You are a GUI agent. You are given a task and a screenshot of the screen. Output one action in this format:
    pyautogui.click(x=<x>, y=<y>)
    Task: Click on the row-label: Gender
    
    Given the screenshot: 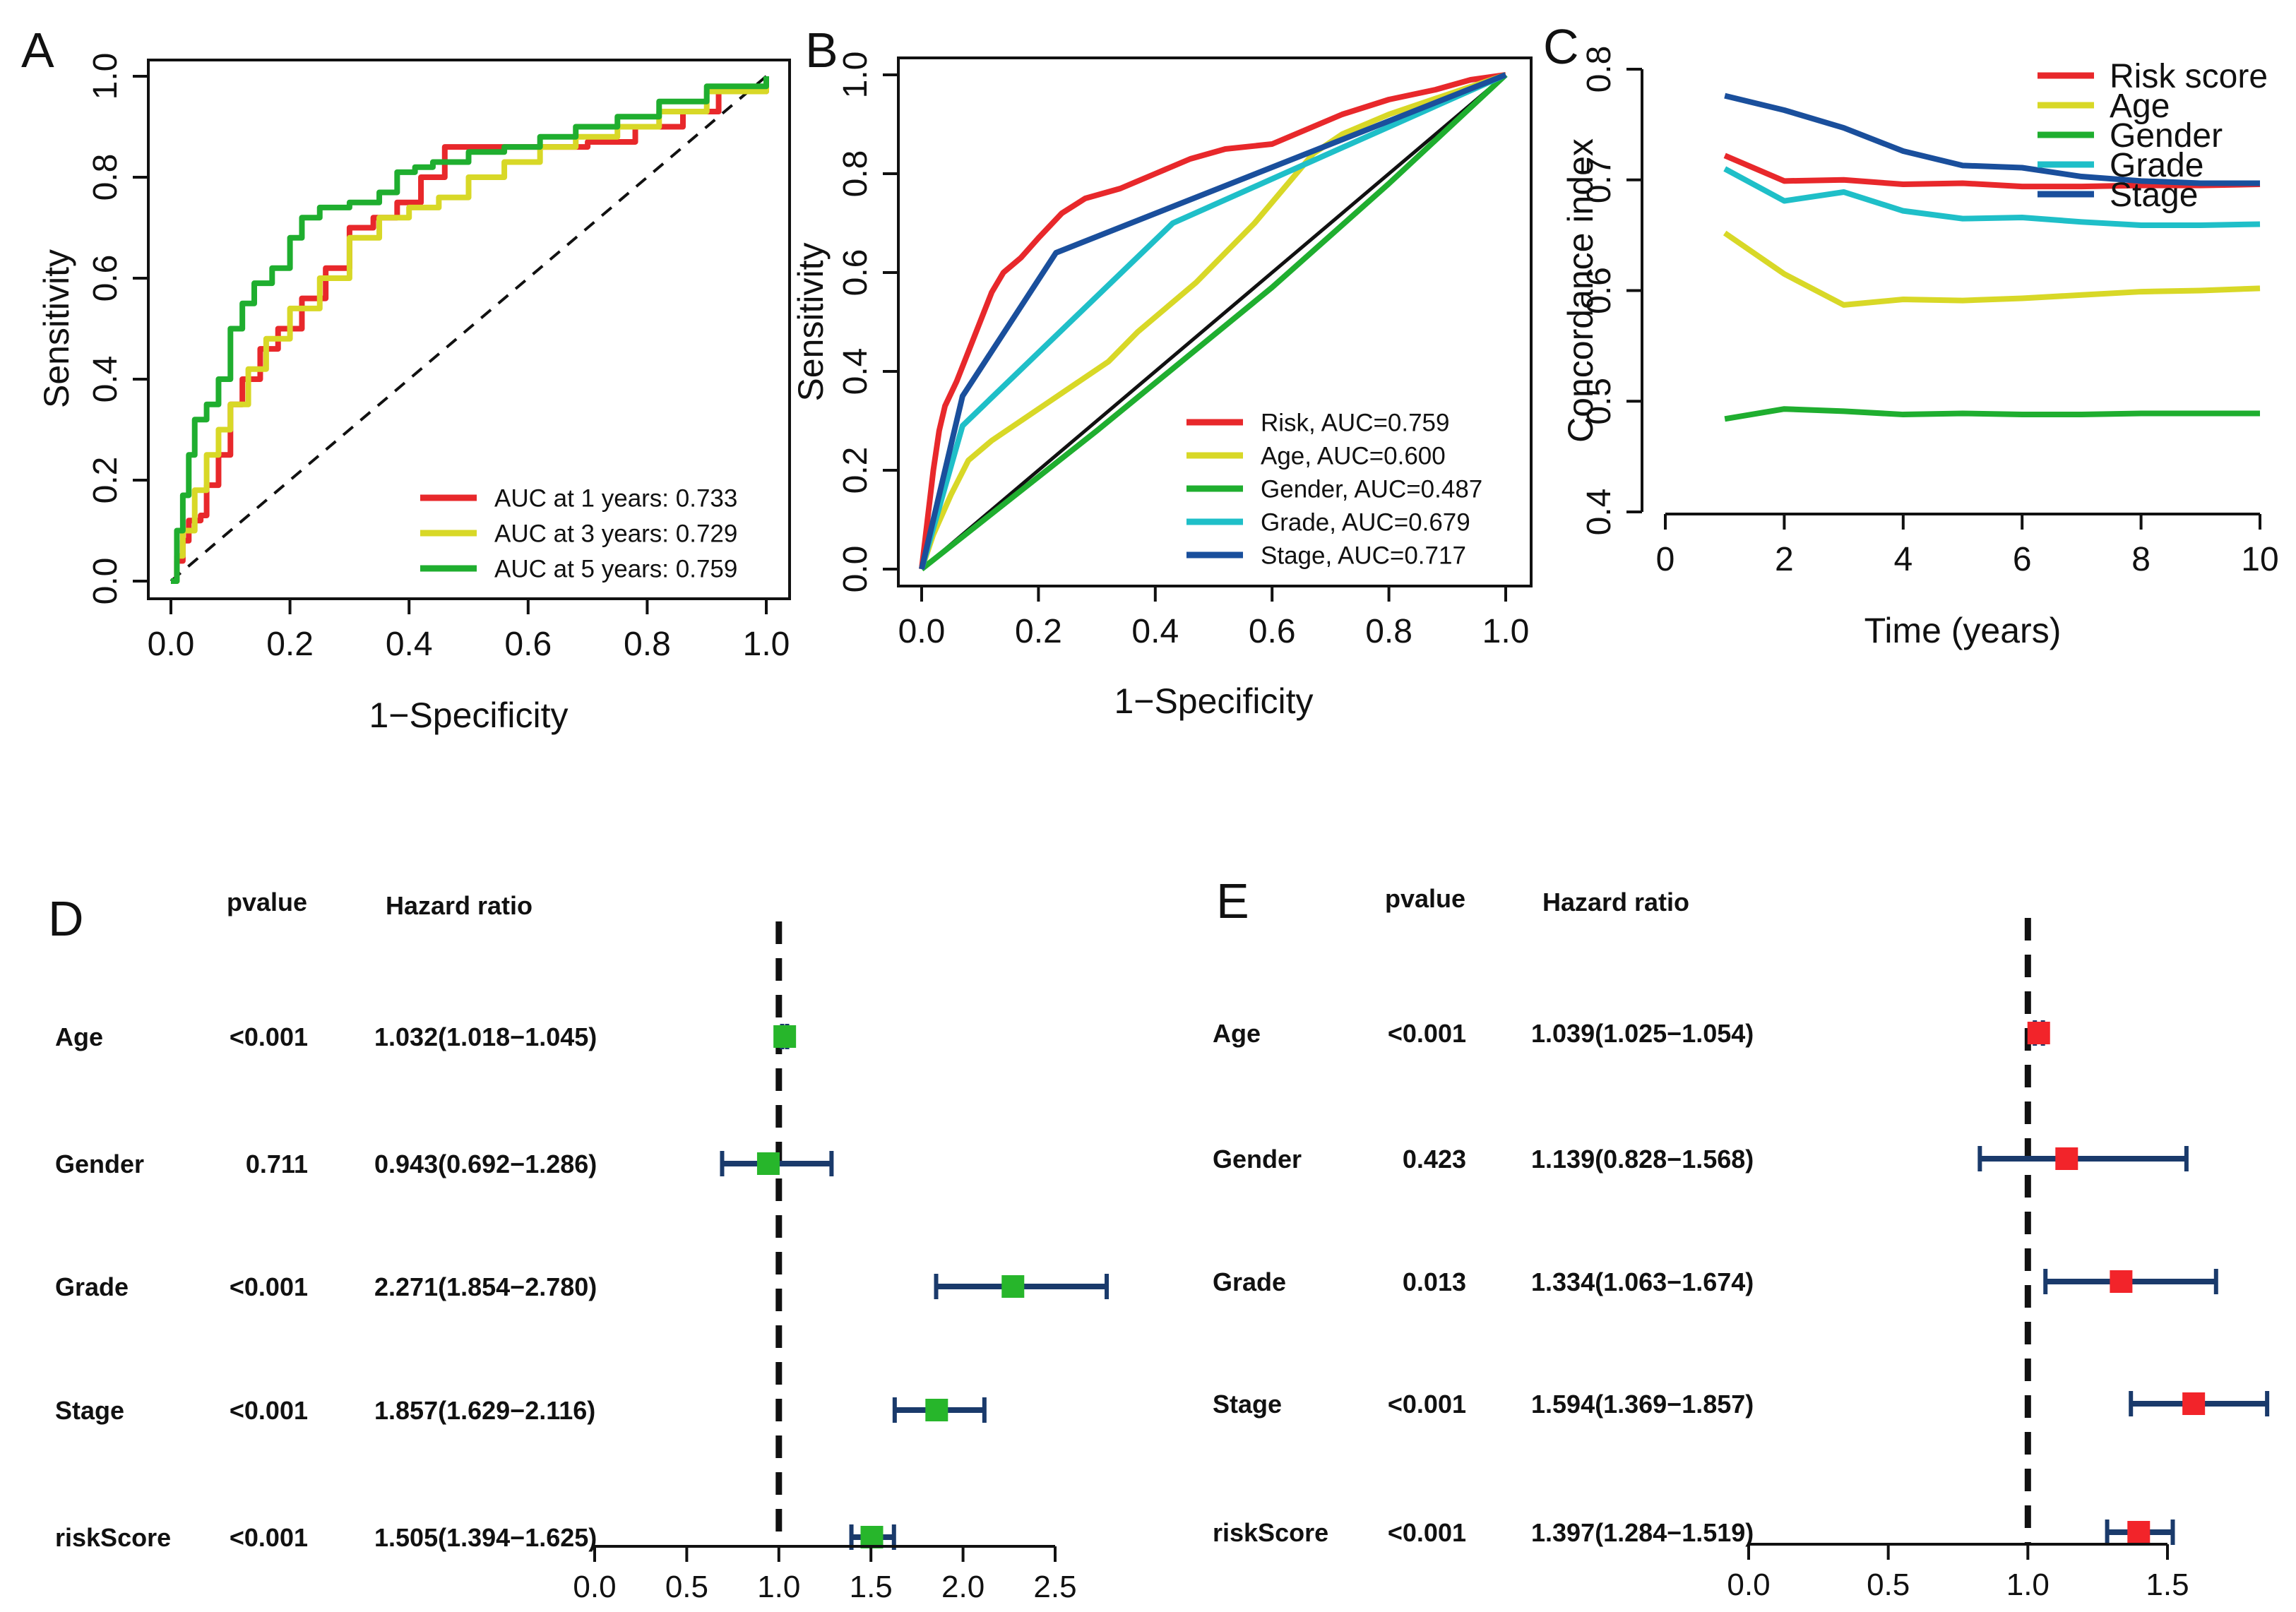 What is the action you would take?
    pyautogui.click(x=1257, y=1159)
    